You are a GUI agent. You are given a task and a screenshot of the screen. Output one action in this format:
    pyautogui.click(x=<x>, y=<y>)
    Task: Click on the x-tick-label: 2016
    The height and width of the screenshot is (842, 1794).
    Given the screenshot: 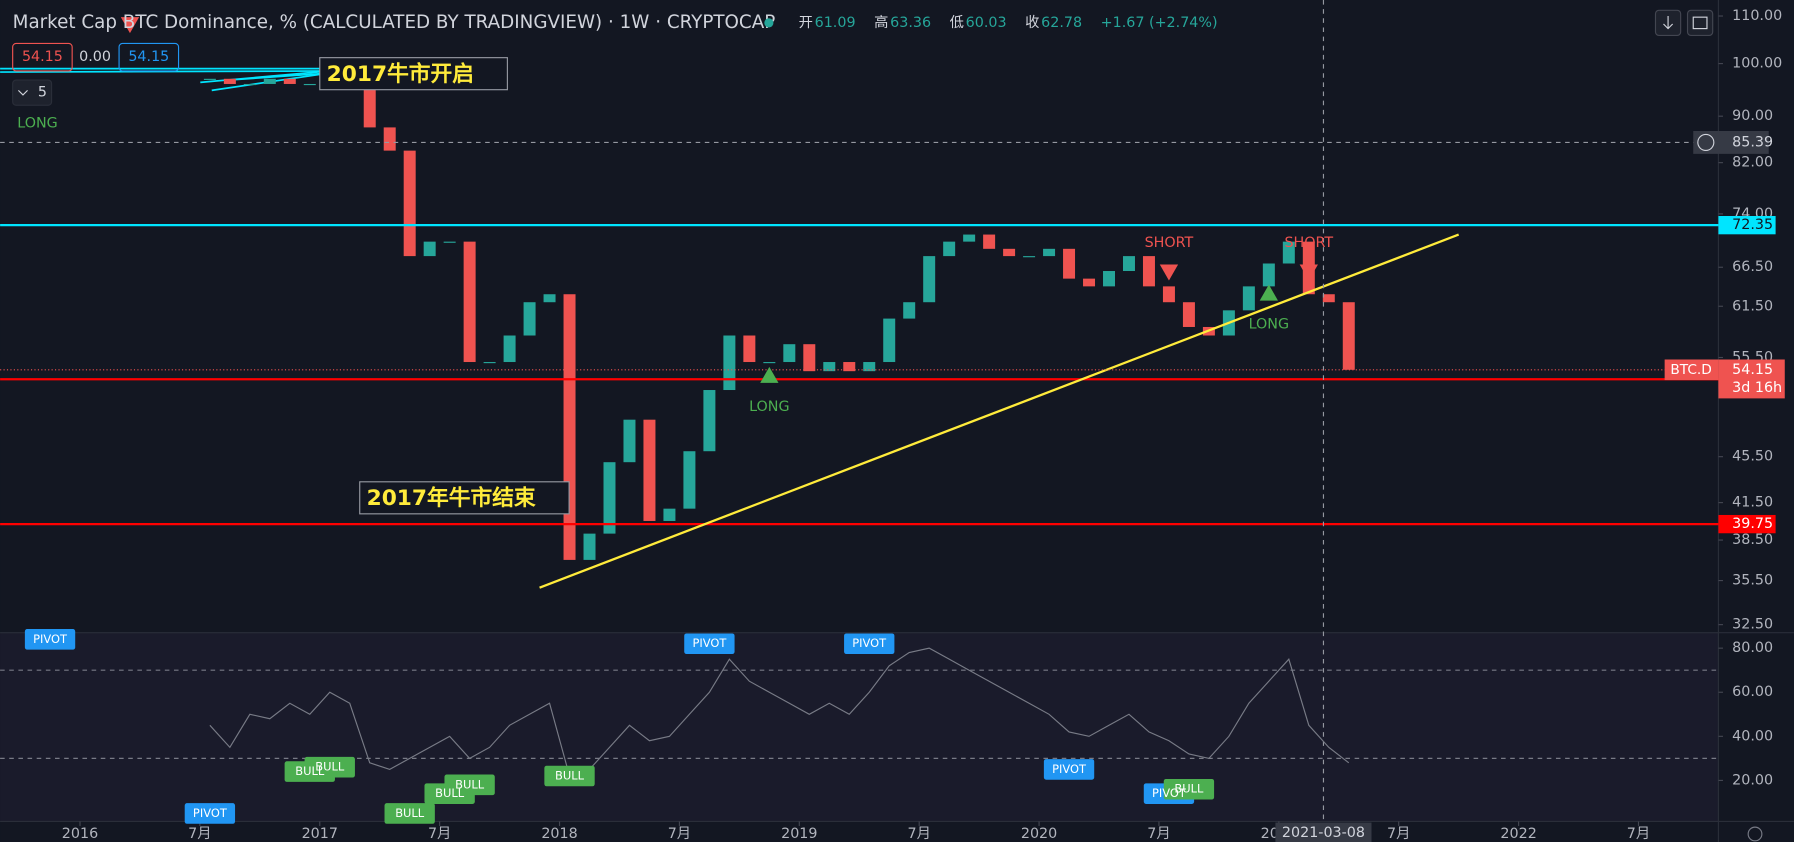 What is the action you would take?
    pyautogui.click(x=80, y=834)
    